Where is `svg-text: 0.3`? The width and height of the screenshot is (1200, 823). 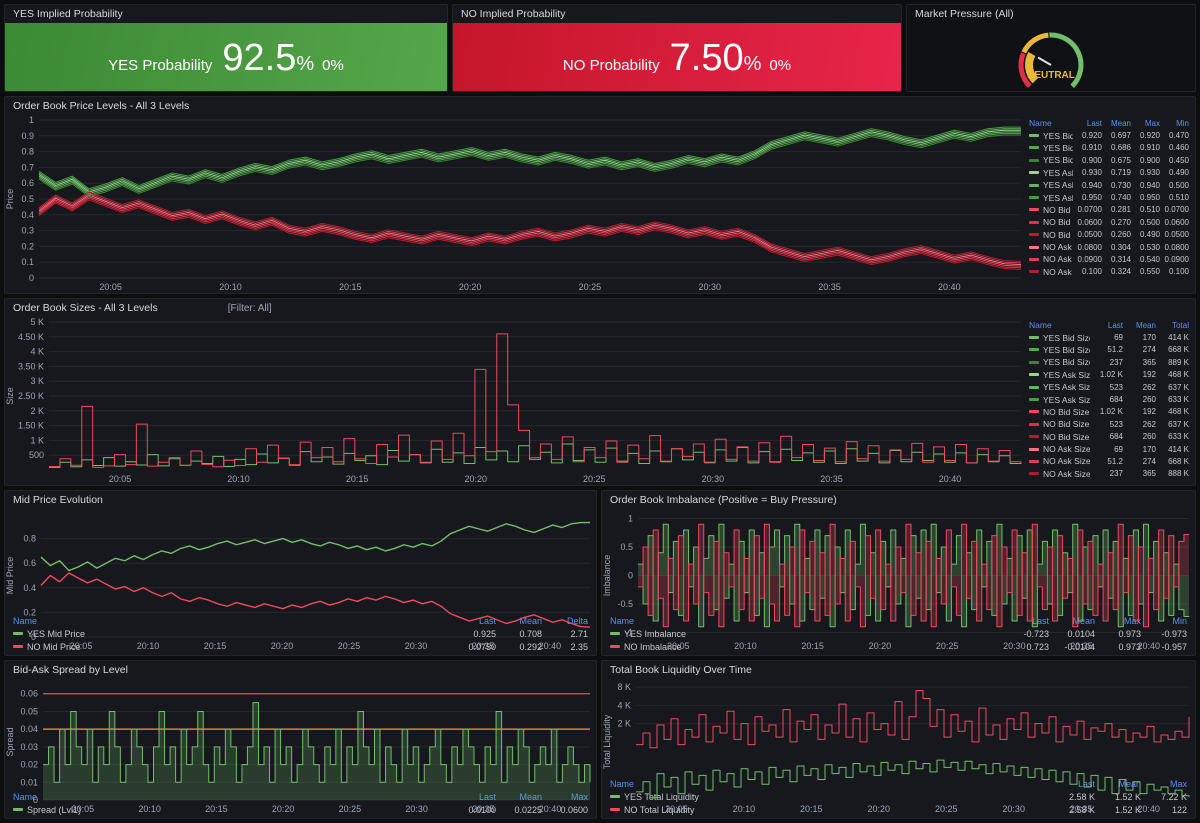 svg-text: 0.3 is located at coordinates (27, 231).